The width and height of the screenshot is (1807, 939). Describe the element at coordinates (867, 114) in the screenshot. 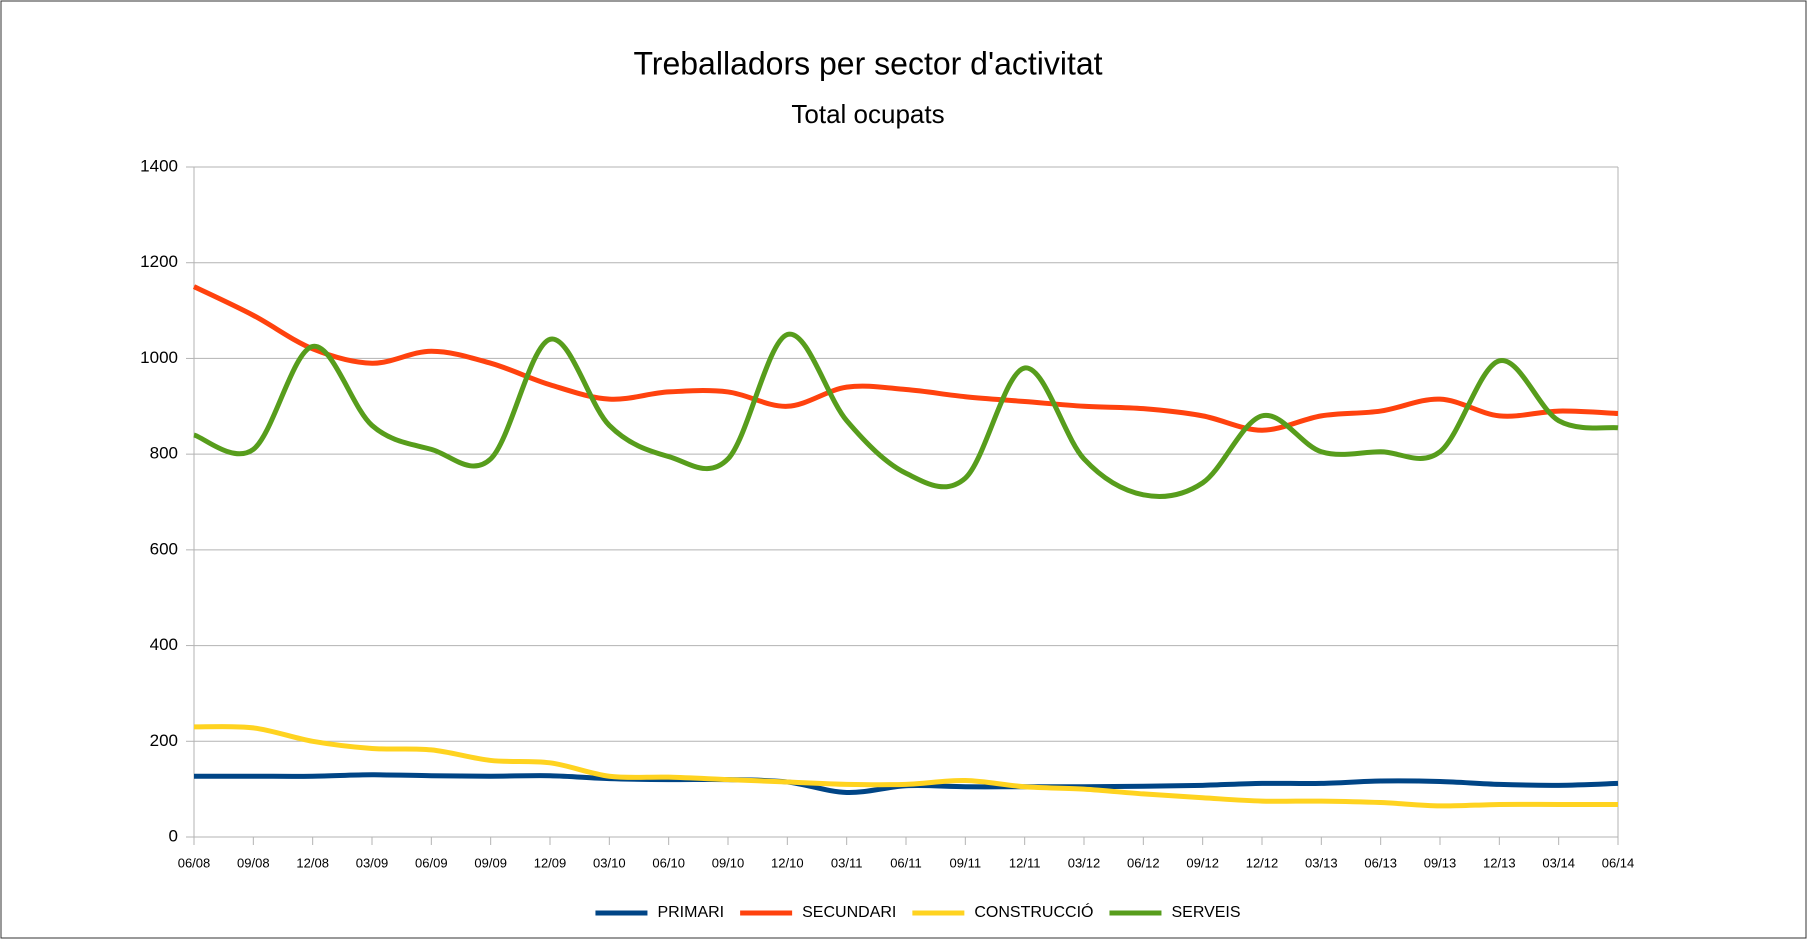

I see `chart-subtitle: Total ocupats` at that location.